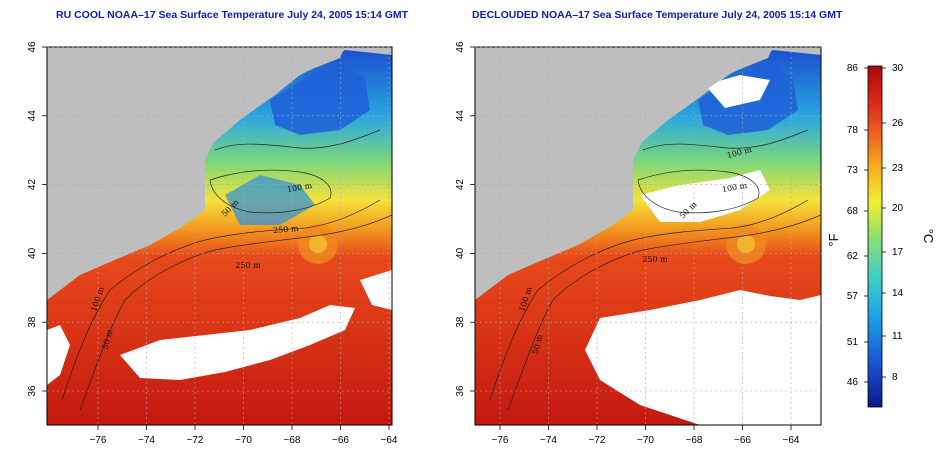  Describe the element at coordinates (320, 98) in the screenshot. I see `gulf-of-maine-cold-water` at that location.